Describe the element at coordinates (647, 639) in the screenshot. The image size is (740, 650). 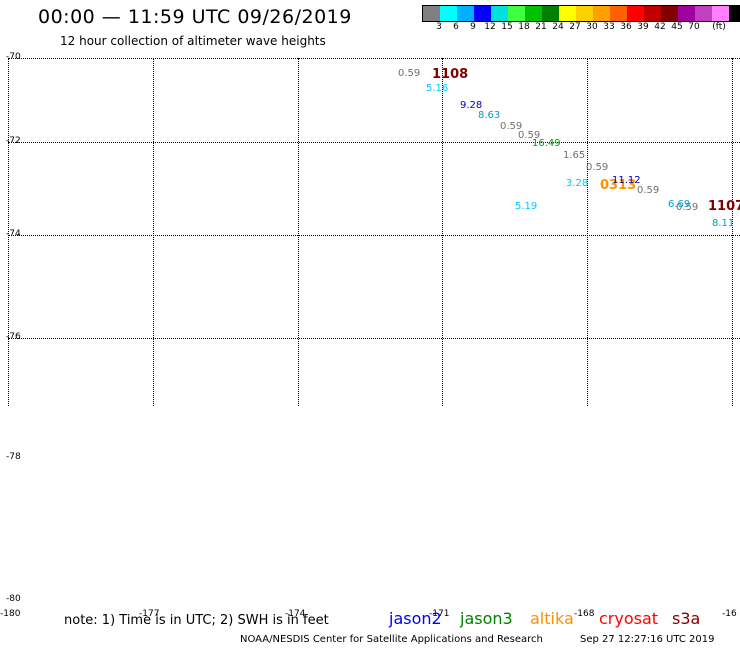
I see `generation-timestamp: Sep 27 12:27:16 UTC 2019` at that location.